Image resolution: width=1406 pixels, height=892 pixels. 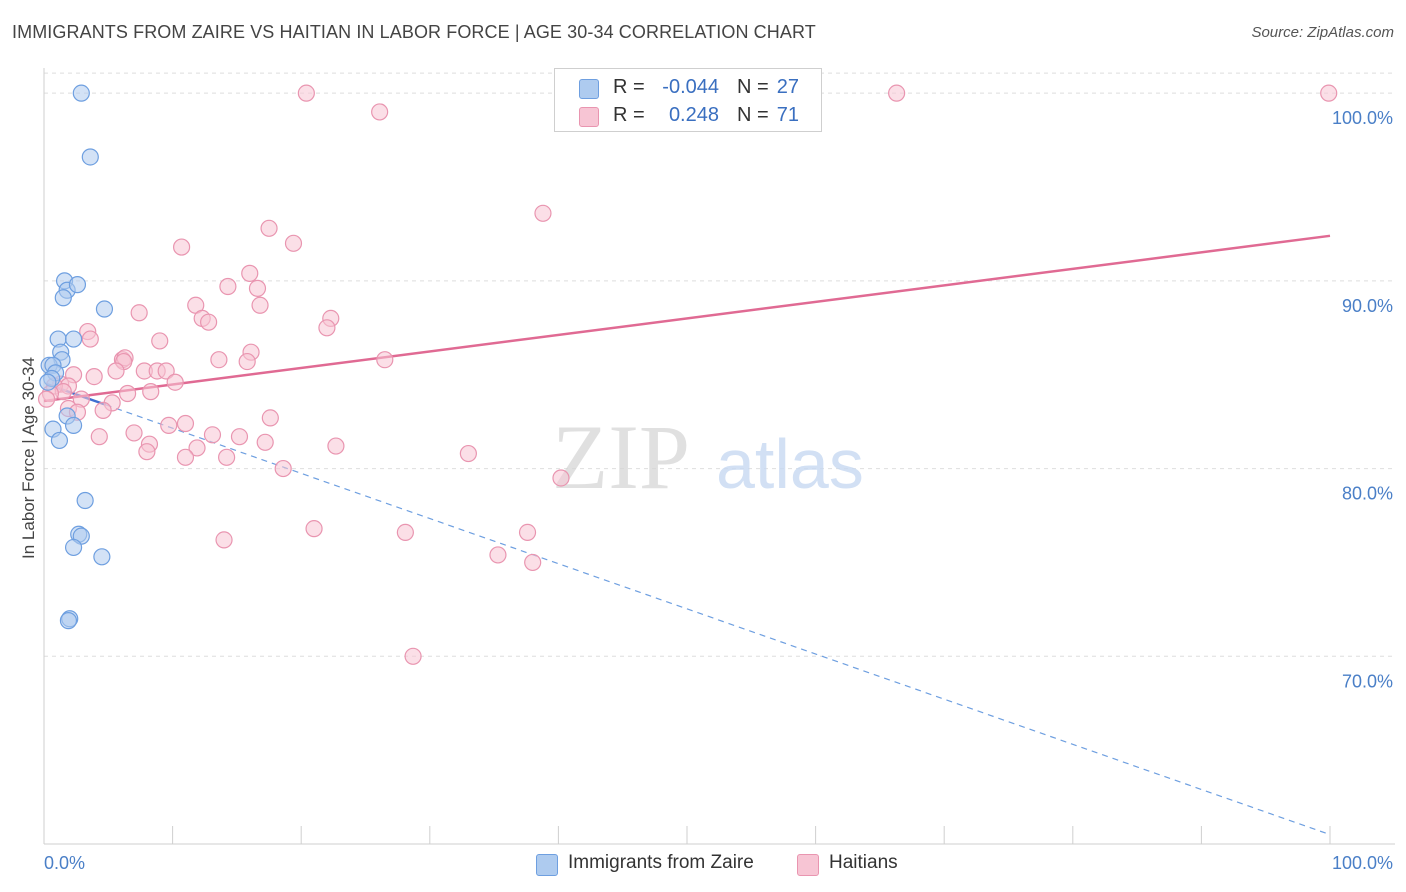 What do you see at coordinates (621, 457) in the screenshot?
I see `watermark-zip: ZIP` at bounding box center [621, 457].